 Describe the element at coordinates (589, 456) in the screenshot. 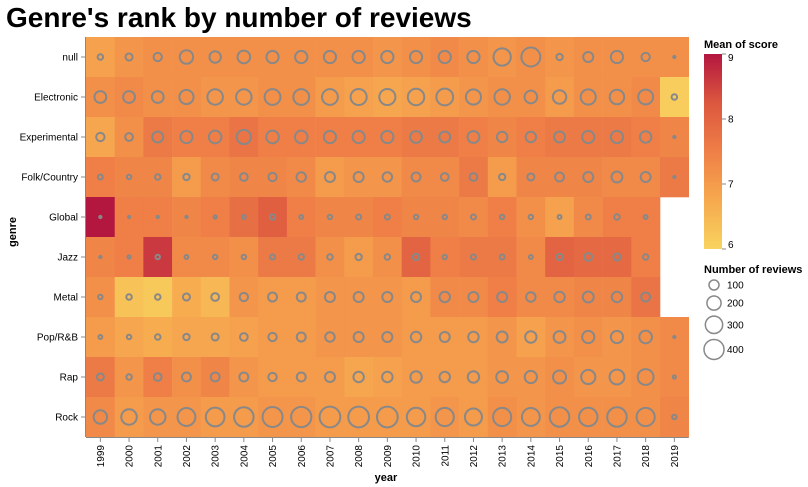

I see `x-tick-label: 2016` at that location.